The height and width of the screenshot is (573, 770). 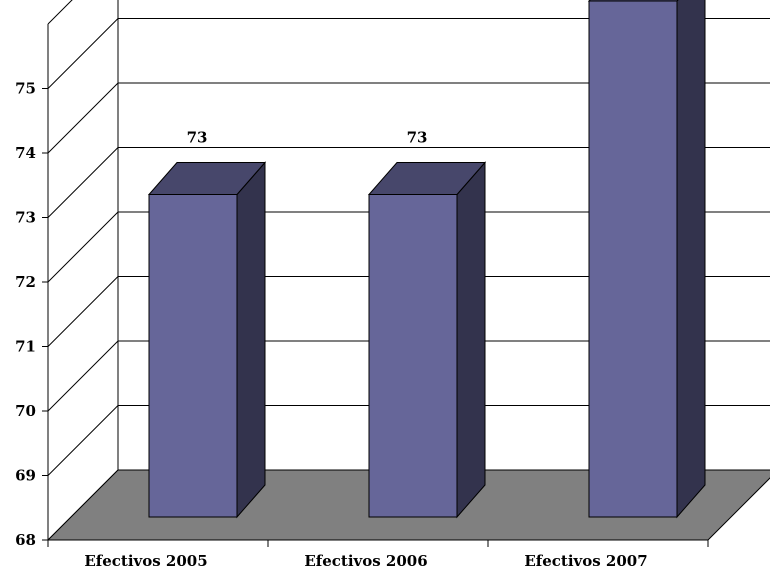 What do you see at coordinates (25, 153) in the screenshot?
I see `y-tick-label: 74` at bounding box center [25, 153].